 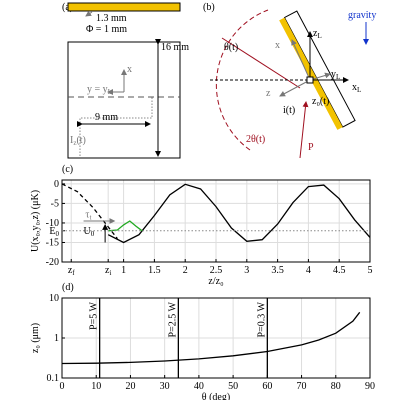 What do you see at coordinates (55, 203) in the screenshot?
I see `y-tick-label: -5` at bounding box center [55, 203].